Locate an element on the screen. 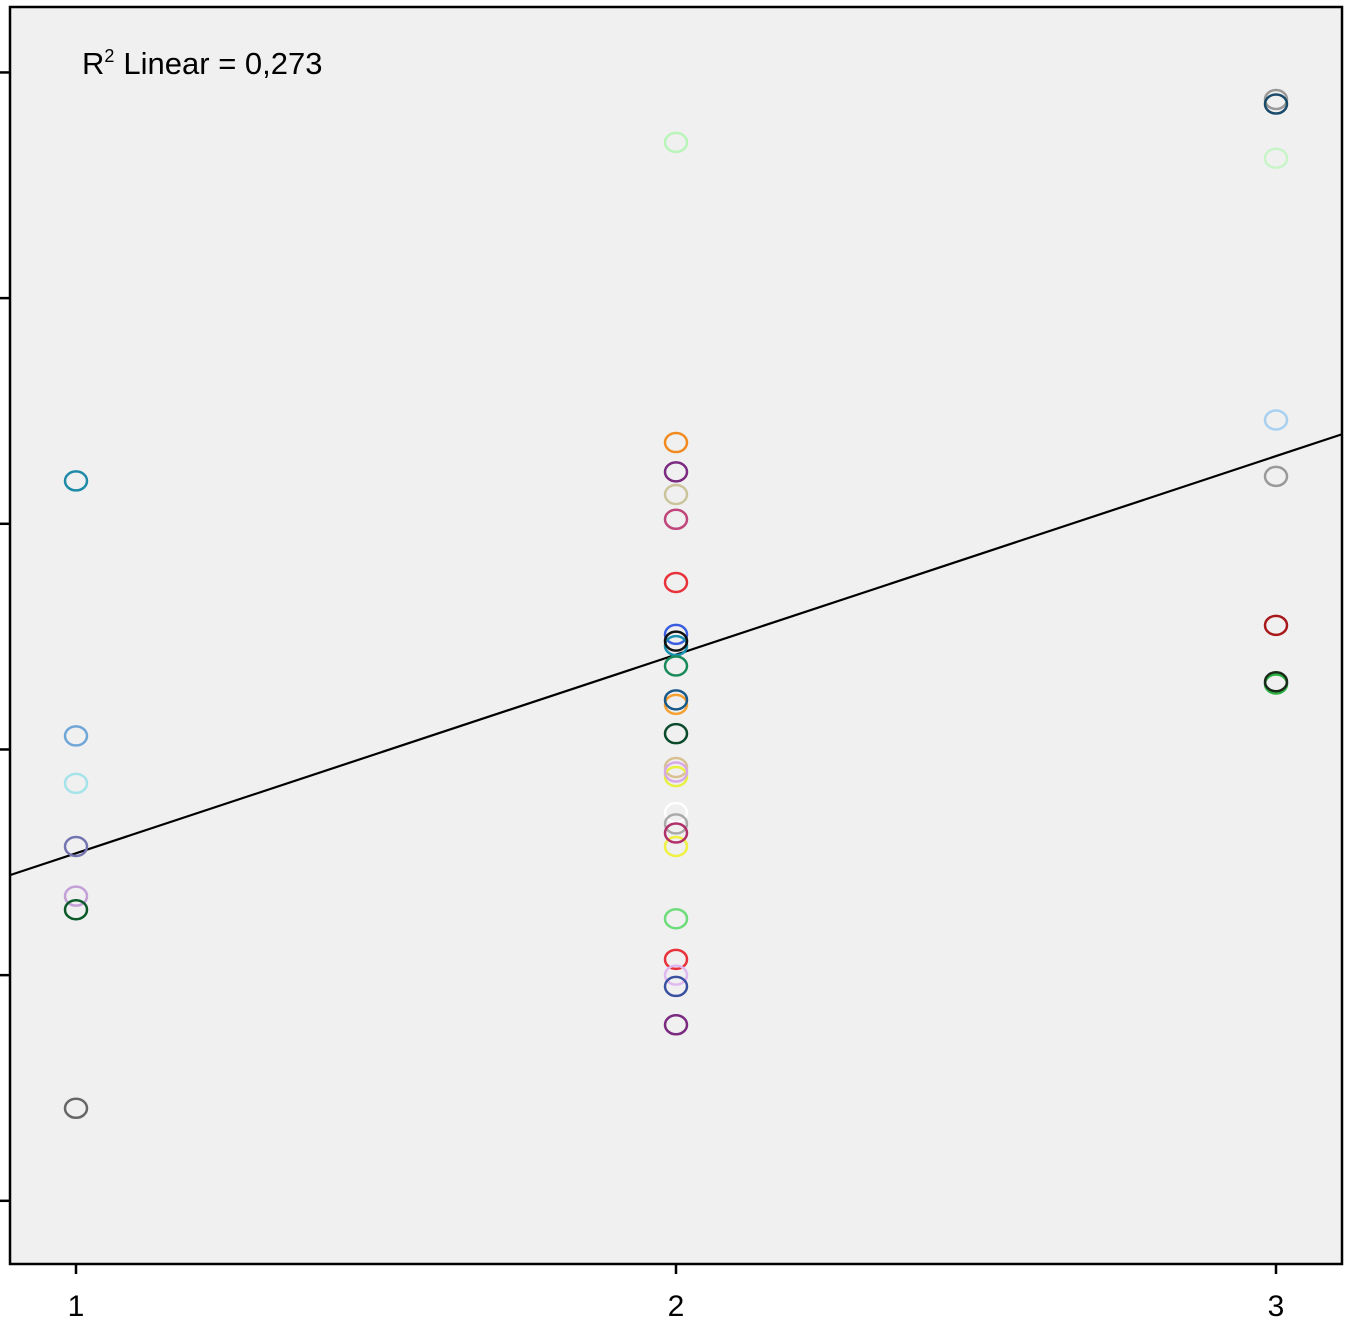  x-tick-label-1: 2 is located at coordinates (676, 1306).